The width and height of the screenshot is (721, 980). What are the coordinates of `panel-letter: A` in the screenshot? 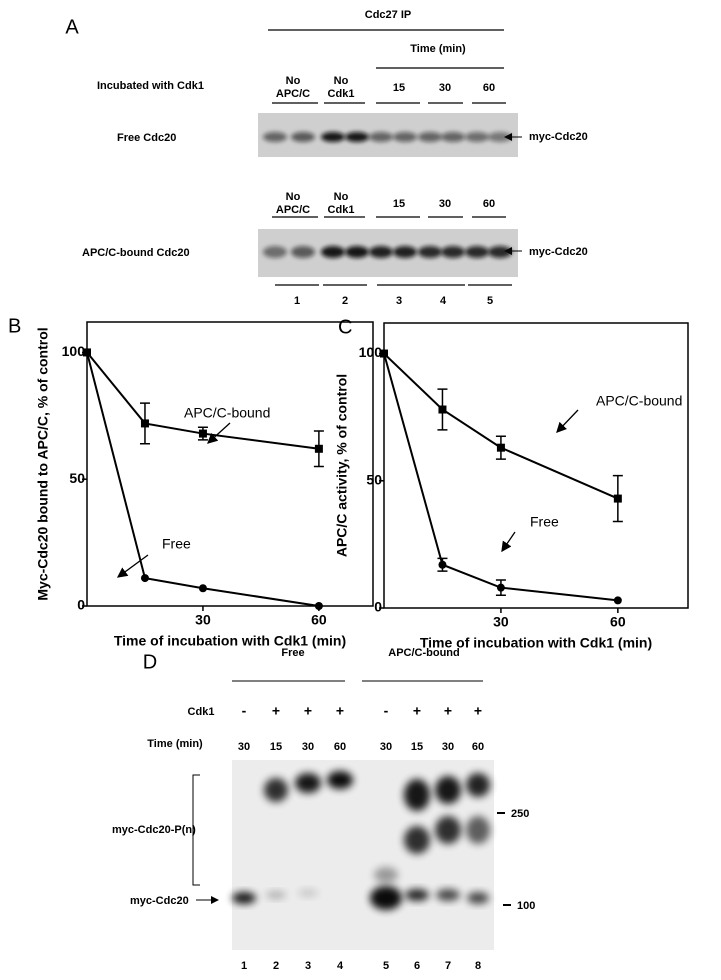 It's located at (72, 27).